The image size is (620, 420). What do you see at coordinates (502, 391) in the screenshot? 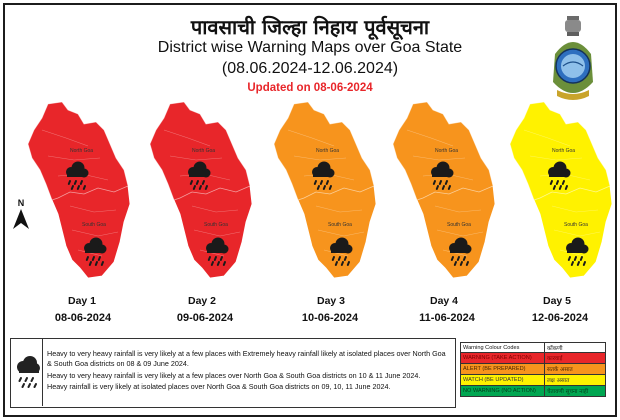
I see `legend-label-en: NO WARNING (NO ACTION)` at bounding box center [502, 391].